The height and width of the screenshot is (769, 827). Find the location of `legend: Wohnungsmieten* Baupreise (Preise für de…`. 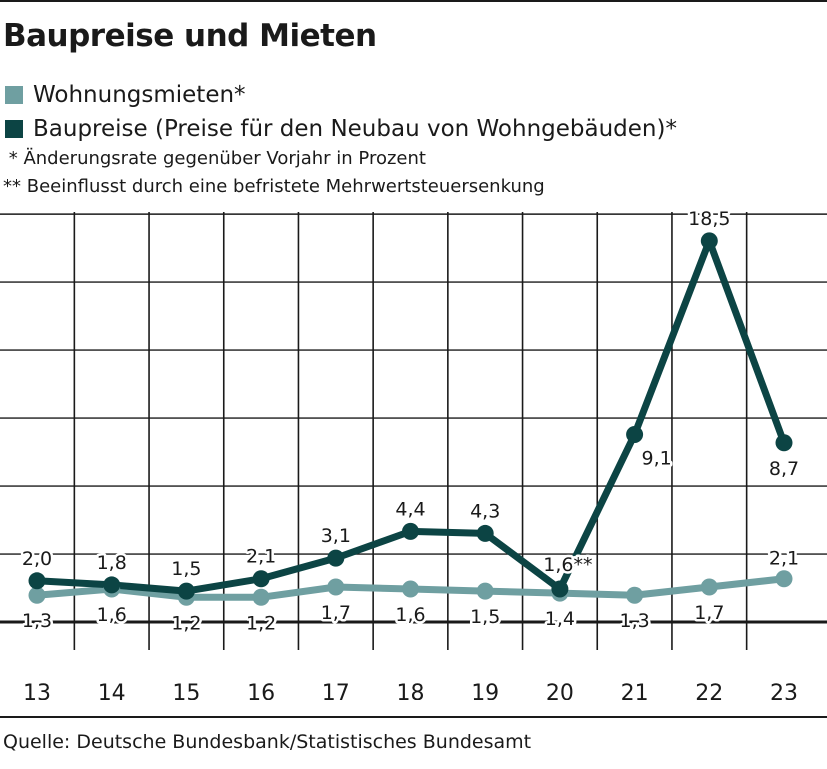

legend: Wohnungsmieten* Baupreise (Preise für de… is located at coordinates (340, 112).